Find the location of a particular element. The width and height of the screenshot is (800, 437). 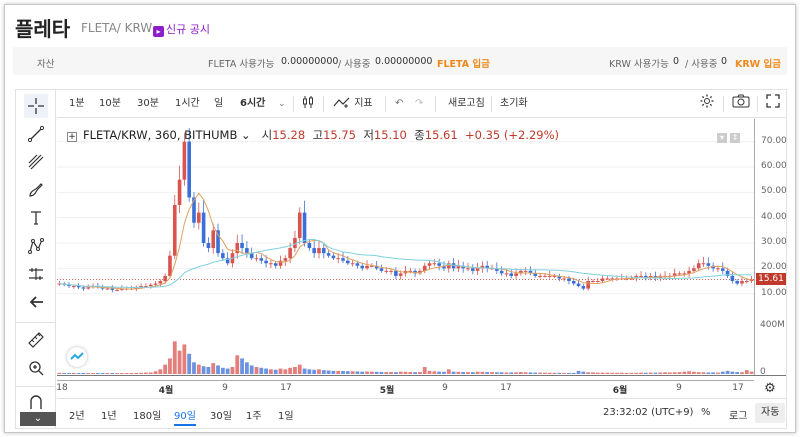

price-tick: 10.00 is located at coordinates (774, 292).